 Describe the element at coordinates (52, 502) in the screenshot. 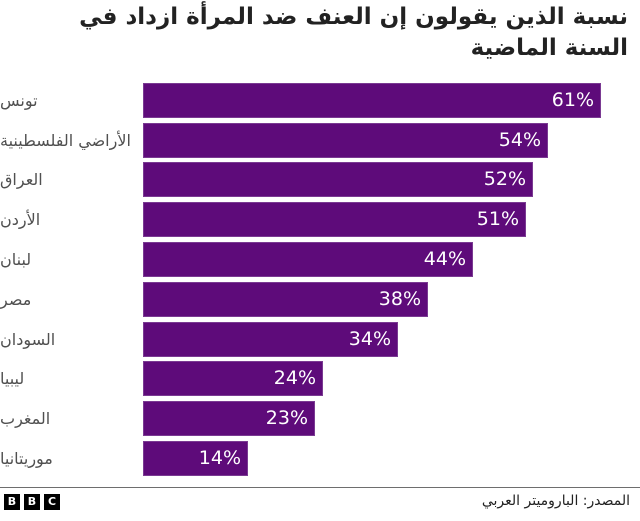

I see `bbc-logo-block: C` at that location.